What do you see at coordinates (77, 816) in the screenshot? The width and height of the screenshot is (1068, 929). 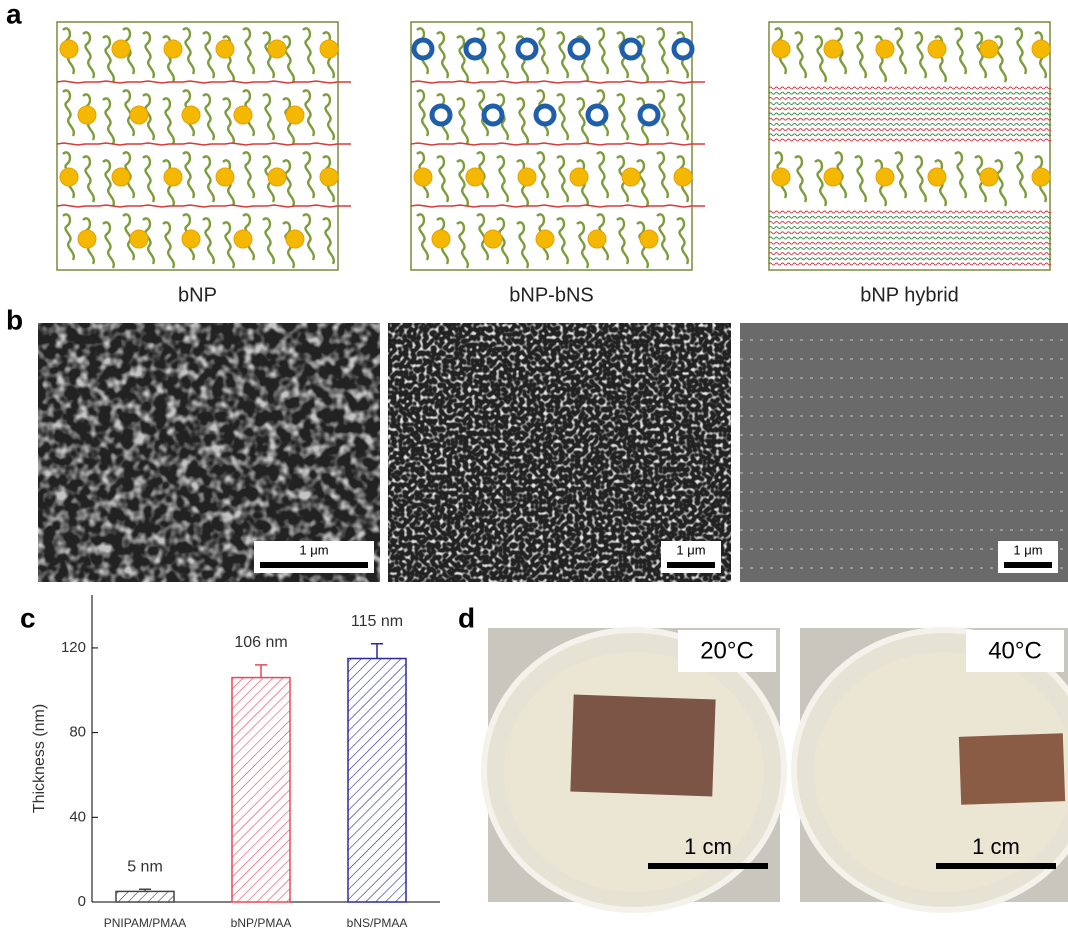 I see `y-tick-label: 40` at bounding box center [77, 816].